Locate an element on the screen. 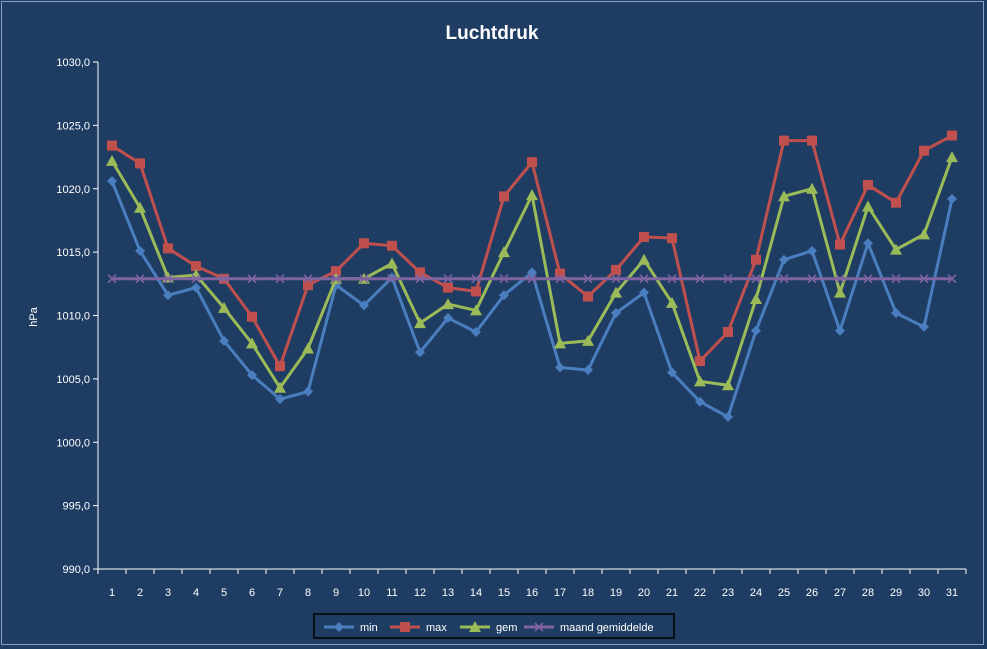  y-tick-label: 1000,0 is located at coordinates (73, 443).